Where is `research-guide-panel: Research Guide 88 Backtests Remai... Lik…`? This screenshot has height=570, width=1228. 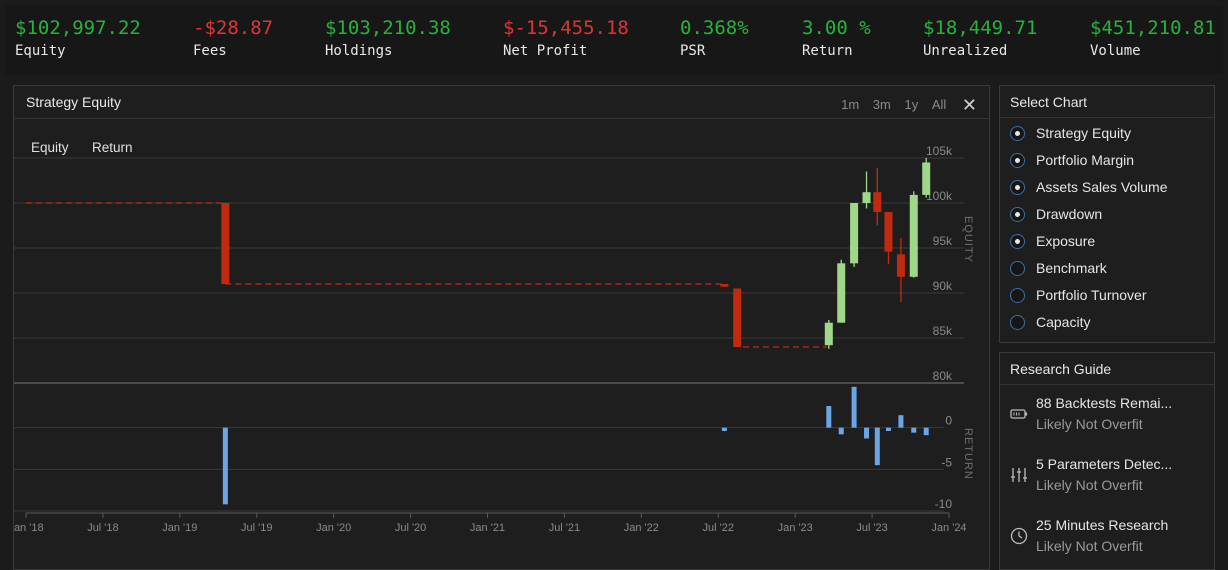 research-guide-panel: Research Guide 88 Backtests Remai... Lik… is located at coordinates (1107, 461).